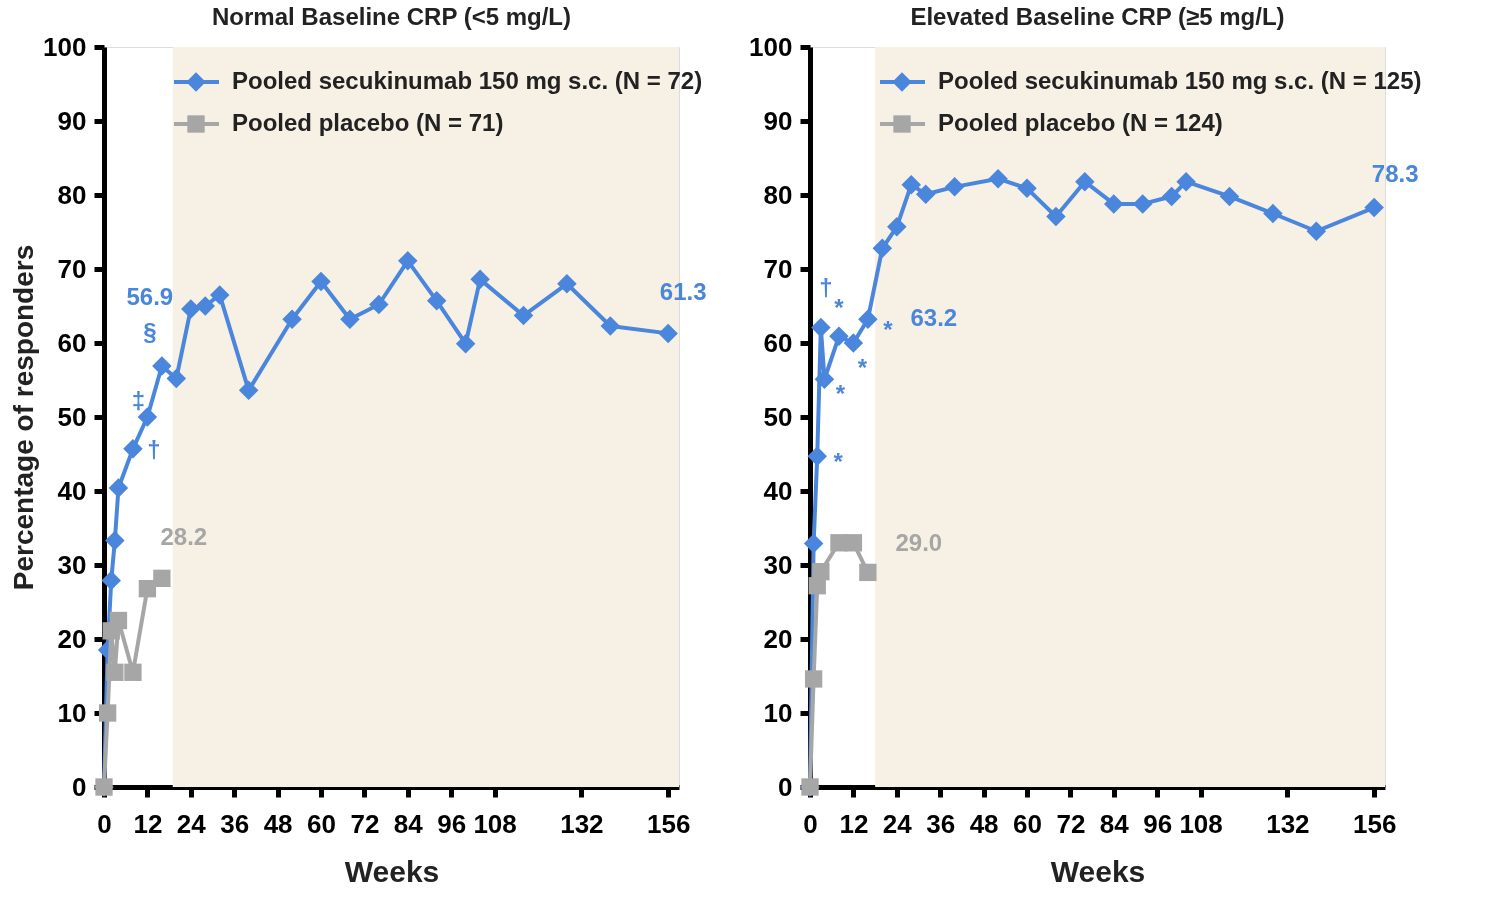  Describe the element at coordinates (1395, 173) in the screenshot. I see `annotation: 78.3` at that location.